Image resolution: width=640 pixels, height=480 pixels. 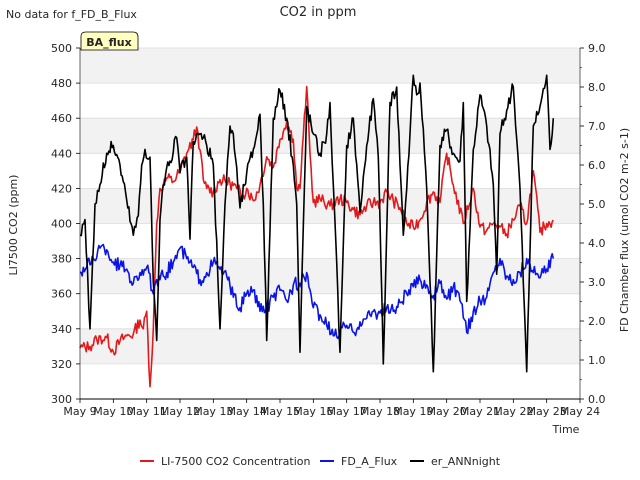 What do you see at coordinates (447, 411) in the screenshot?
I see `x-tick-label: May 20` at bounding box center [447, 411].